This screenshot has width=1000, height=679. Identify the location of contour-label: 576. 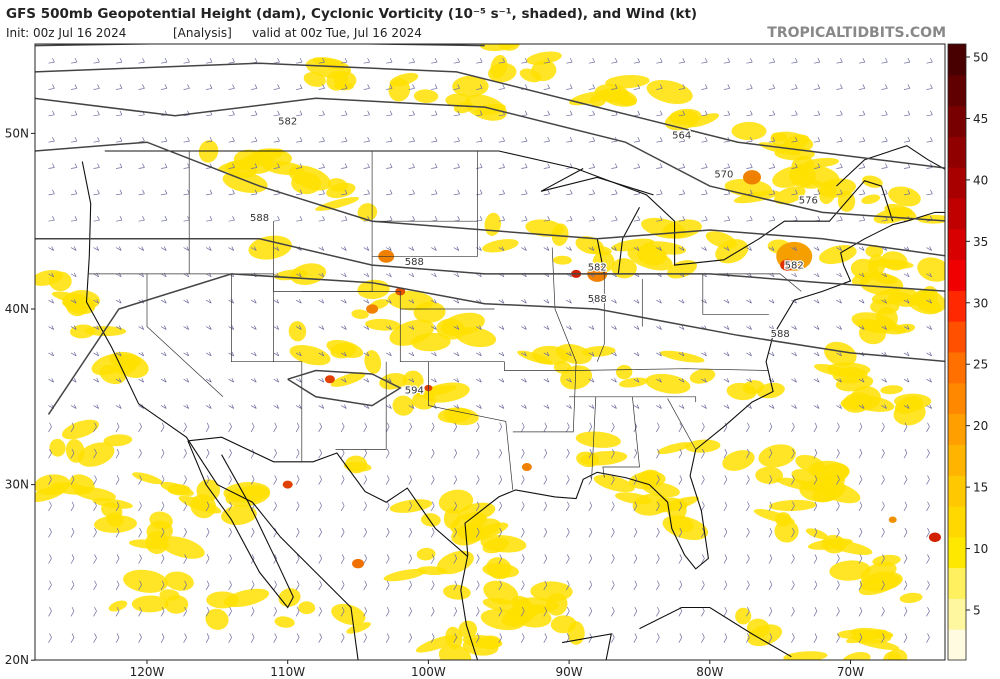
(808, 201).